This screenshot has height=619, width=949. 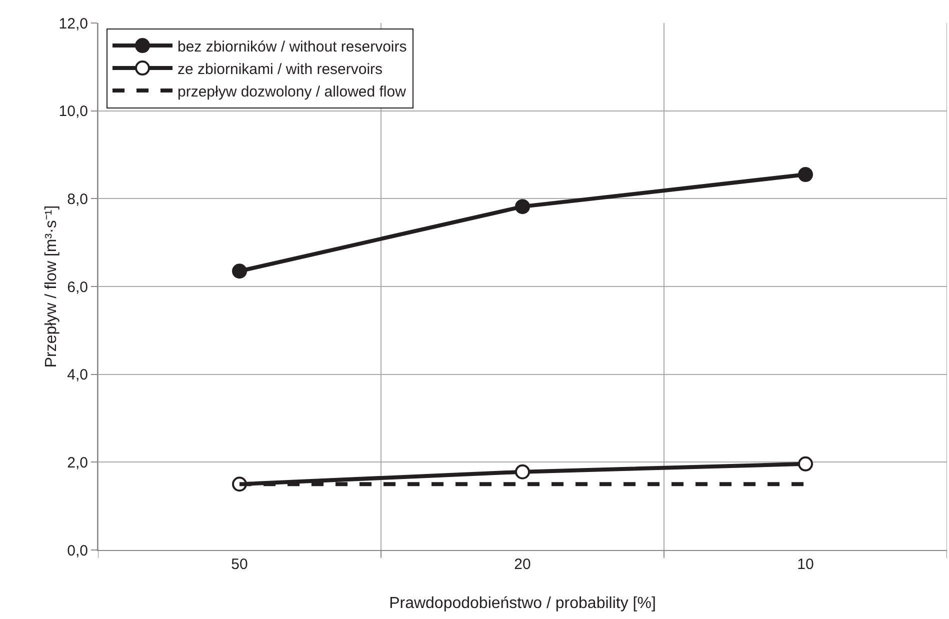 I want to click on legend-label: przepływ dozwolony / allowed flow, so click(x=291, y=91).